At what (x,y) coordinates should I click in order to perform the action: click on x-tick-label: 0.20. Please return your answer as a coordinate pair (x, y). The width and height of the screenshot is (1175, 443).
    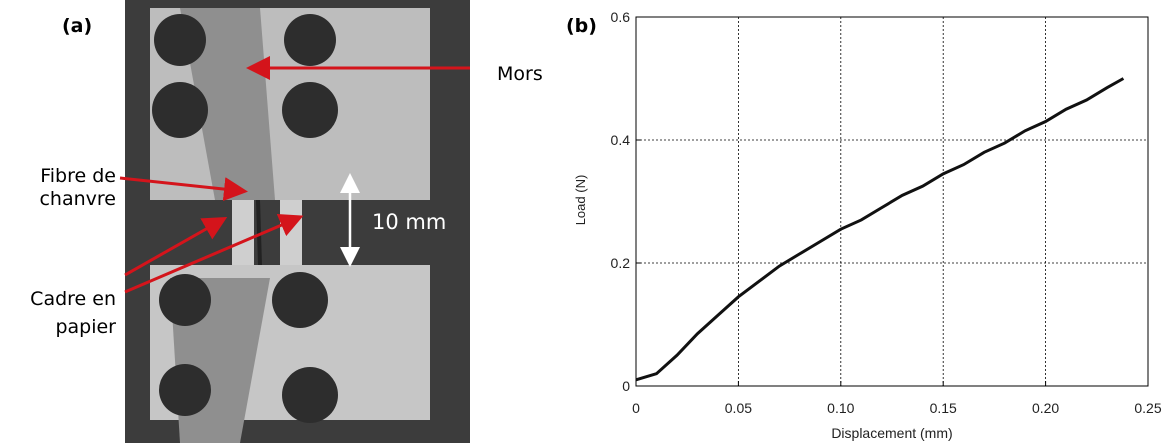
    Looking at the image, I should click on (1045, 408).